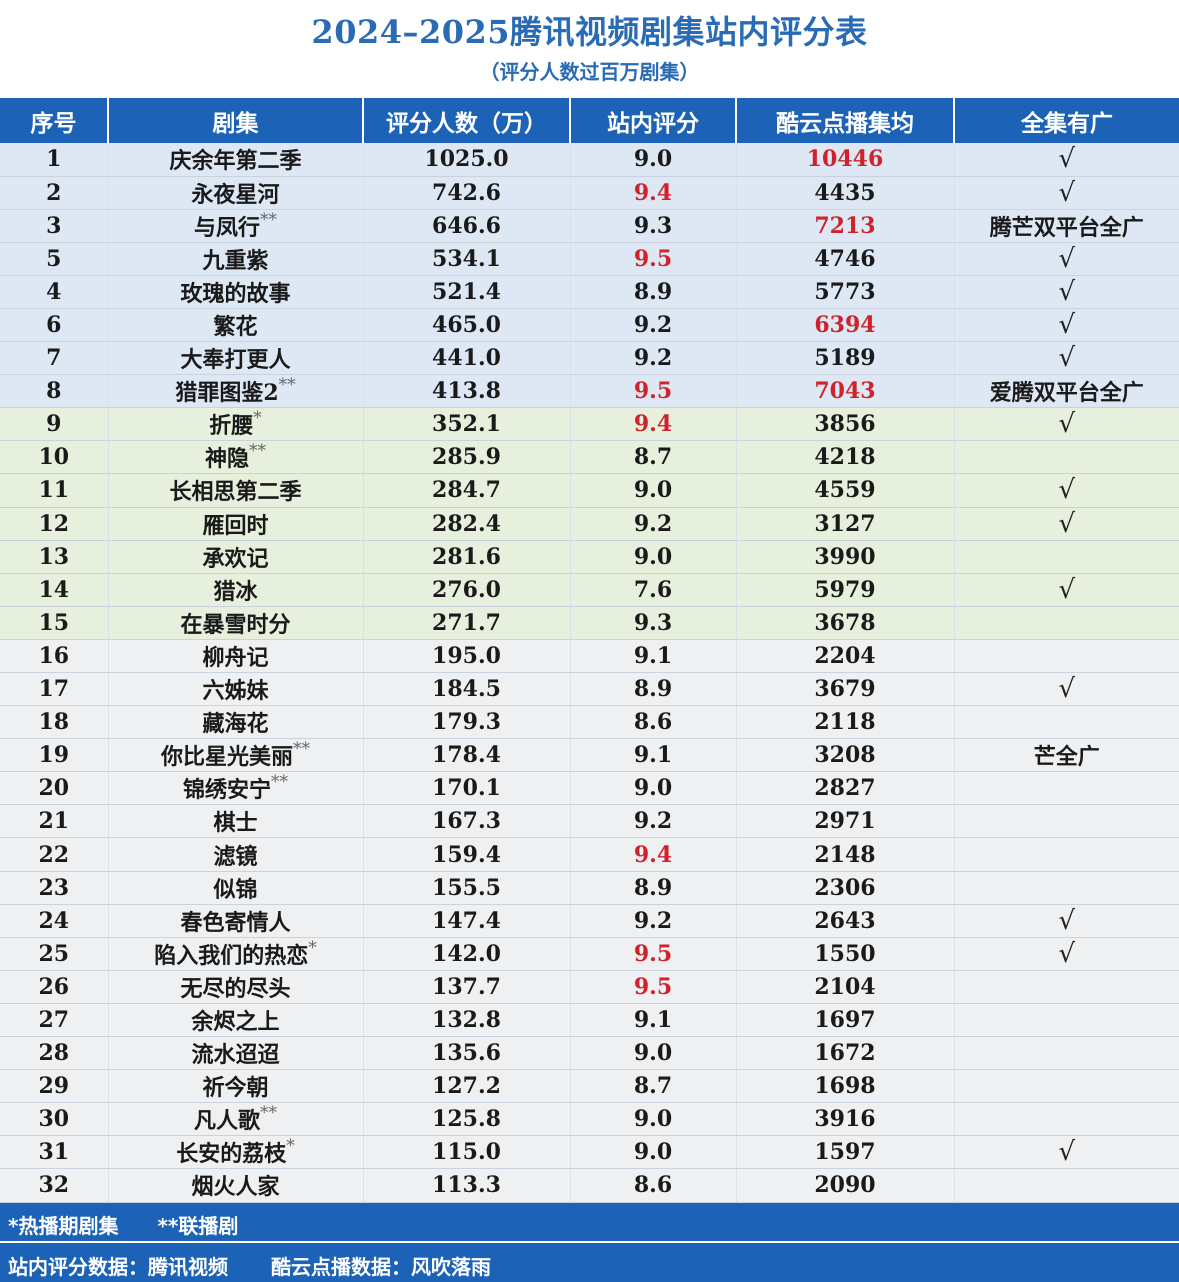 The width and height of the screenshot is (1179, 1282). Describe the element at coordinates (236, 391) in the screenshot. I see `cell-drama-name: 猎罪图鉴2**` at that location.